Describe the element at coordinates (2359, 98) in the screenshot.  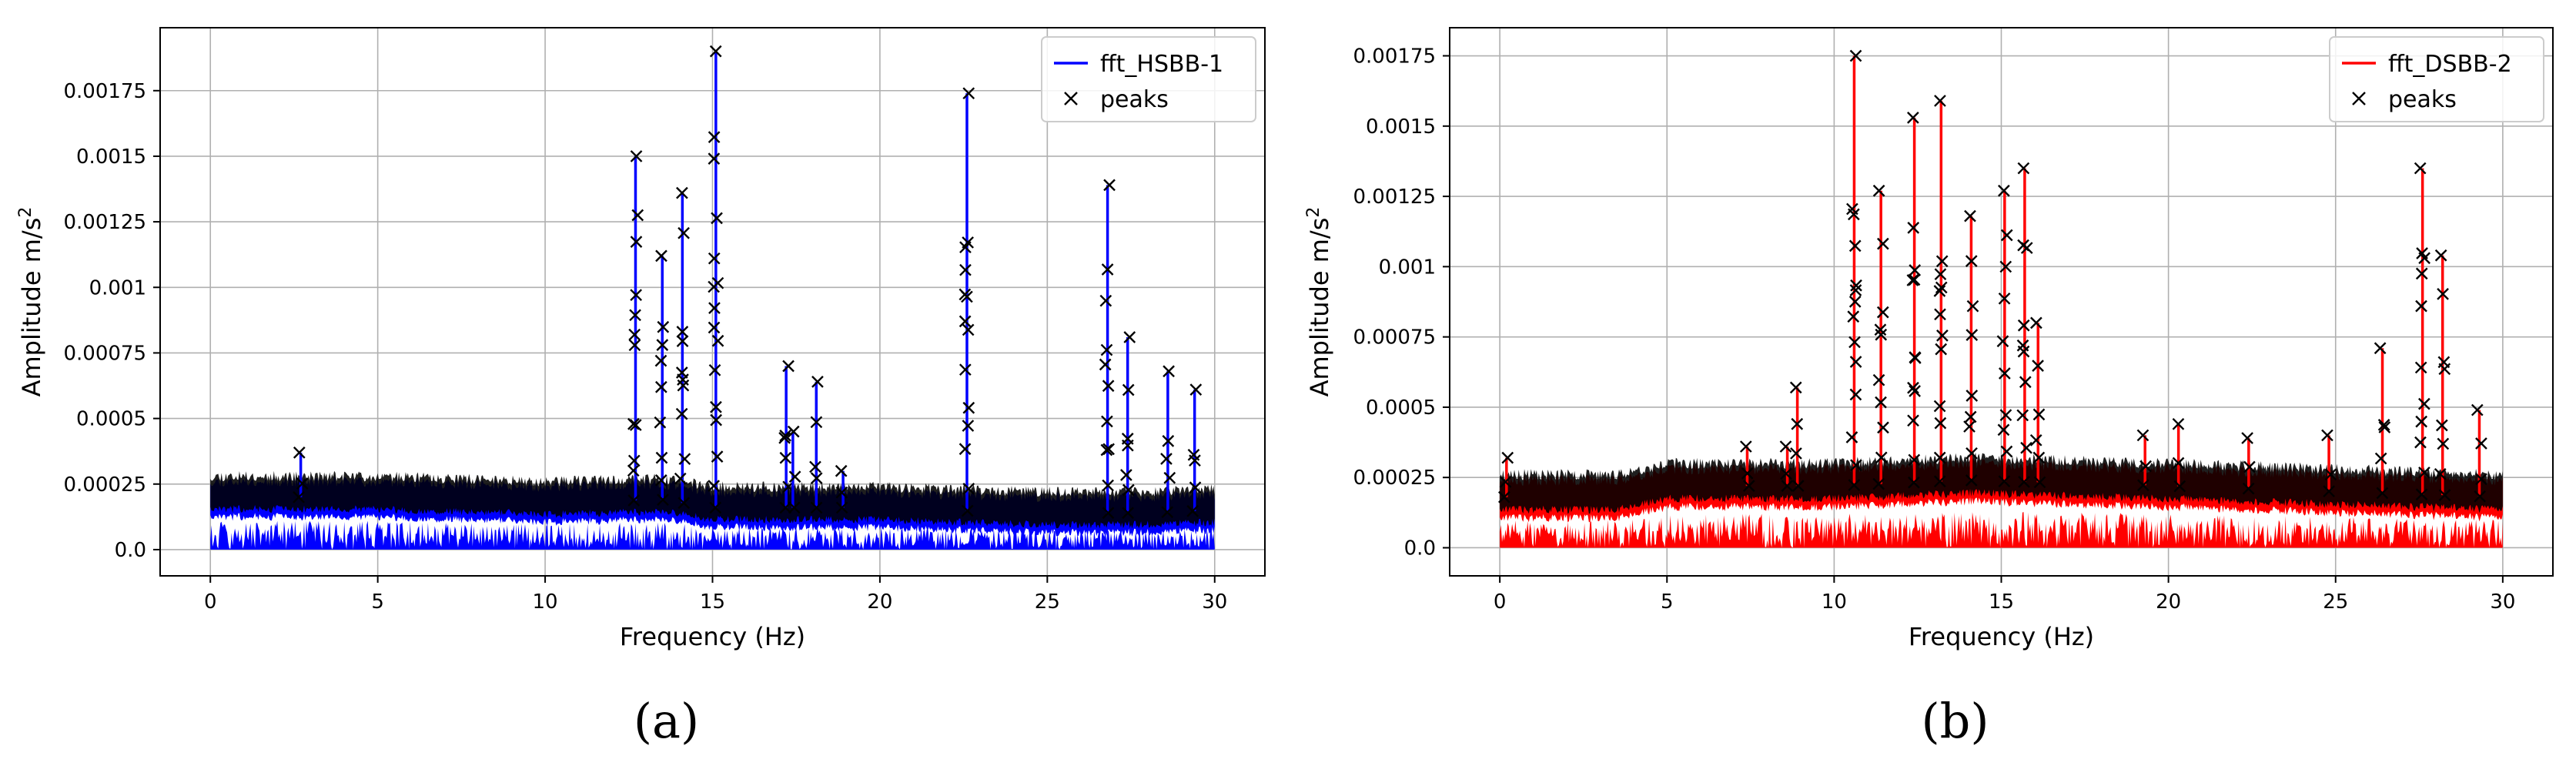
I see `legend-marker-swatch` at that location.